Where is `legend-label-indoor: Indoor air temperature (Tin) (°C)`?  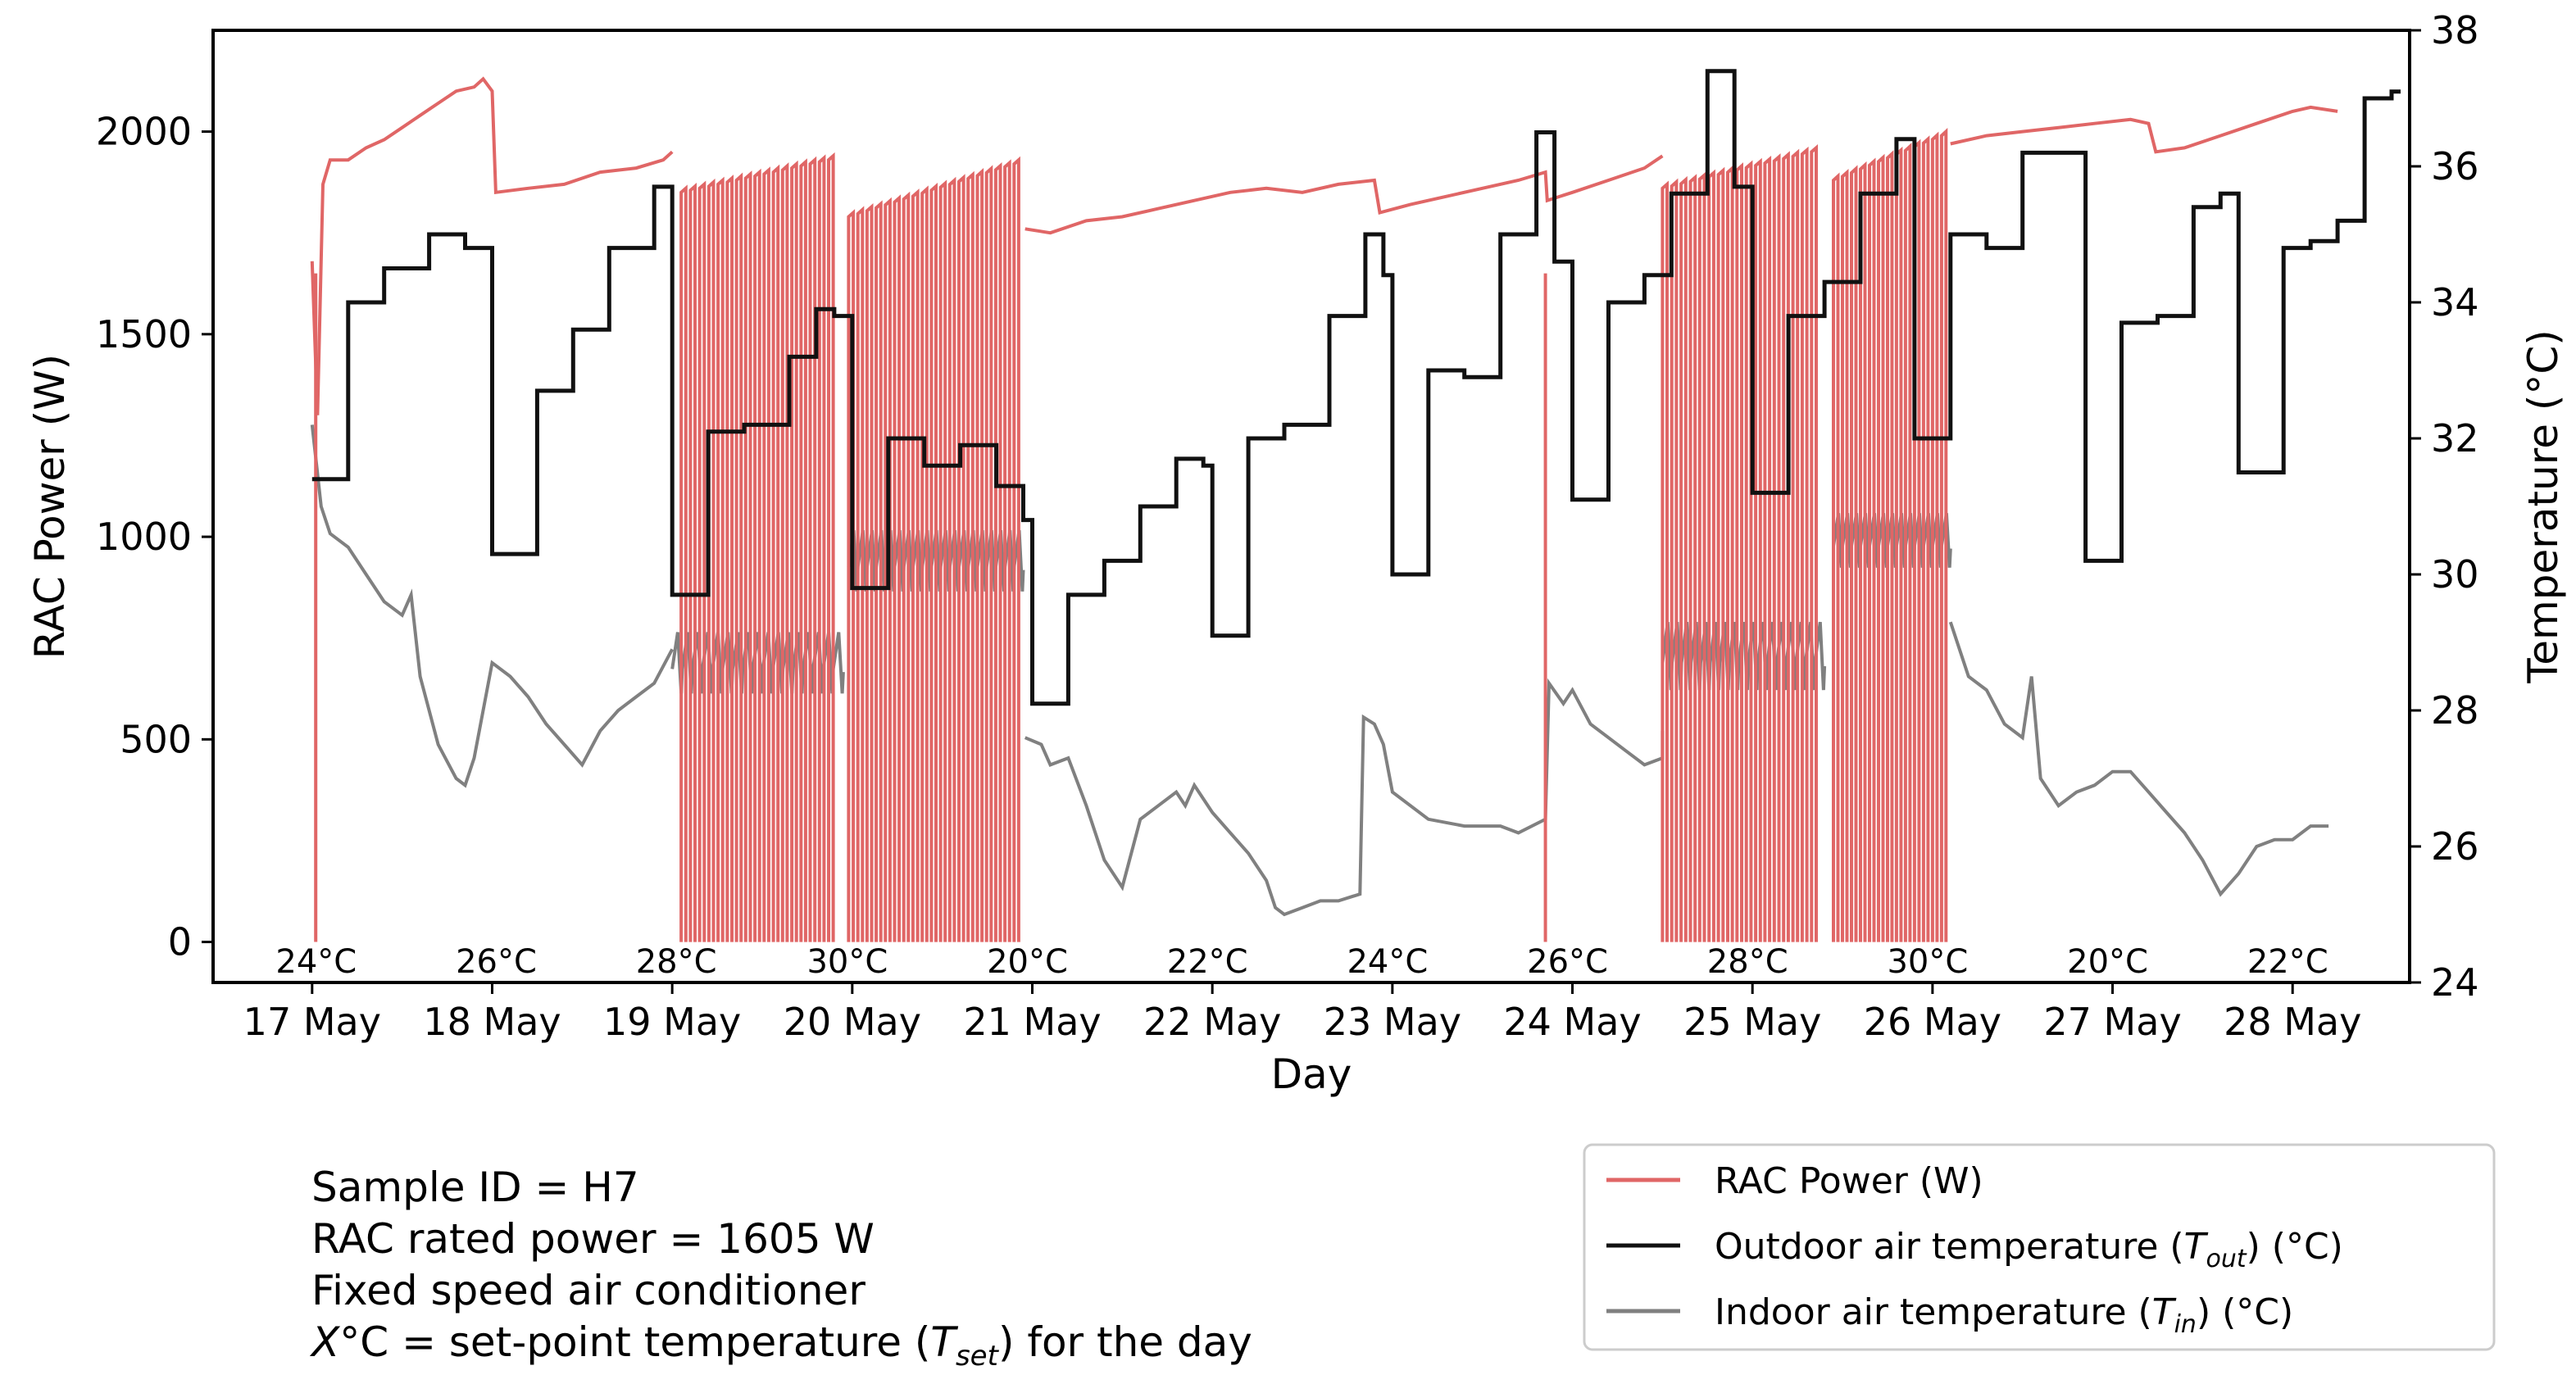 legend-label-indoor: Indoor air temperature (Tin) (°C) is located at coordinates (2004, 1315).